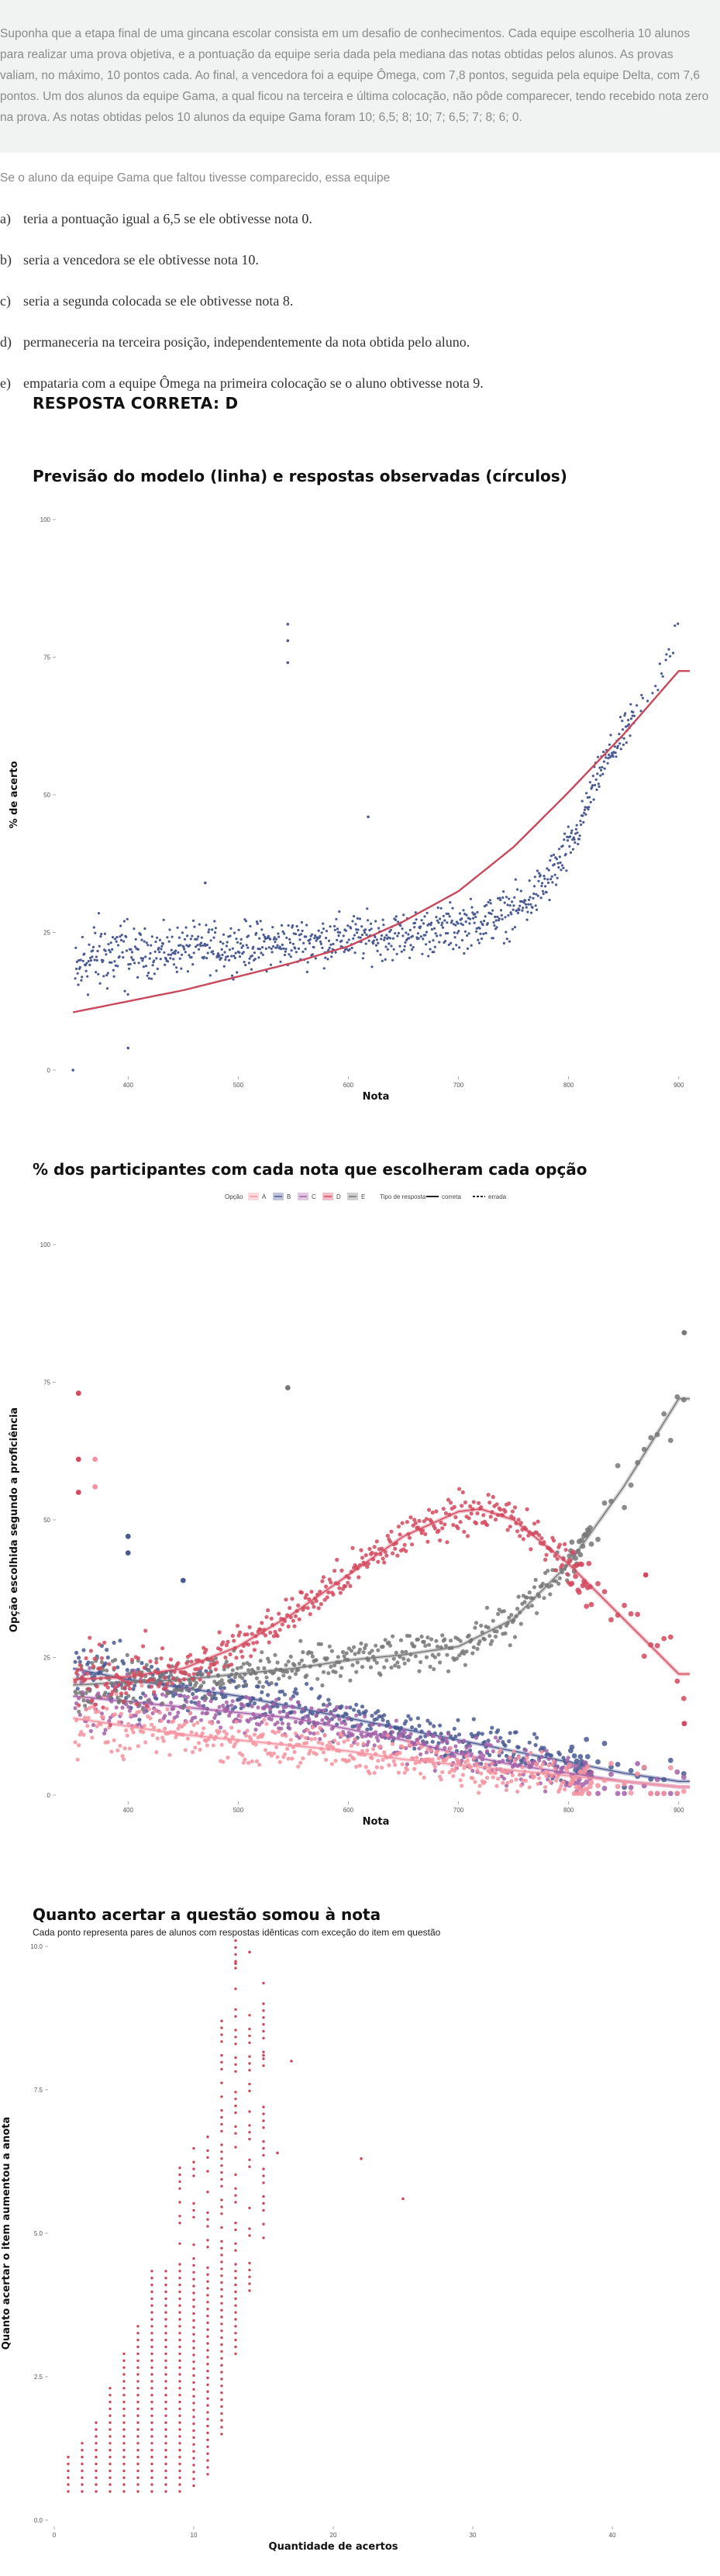 Image resolution: width=720 pixels, height=2576 pixels. I want to click on x-tick-label: 400, so click(128, 1085).